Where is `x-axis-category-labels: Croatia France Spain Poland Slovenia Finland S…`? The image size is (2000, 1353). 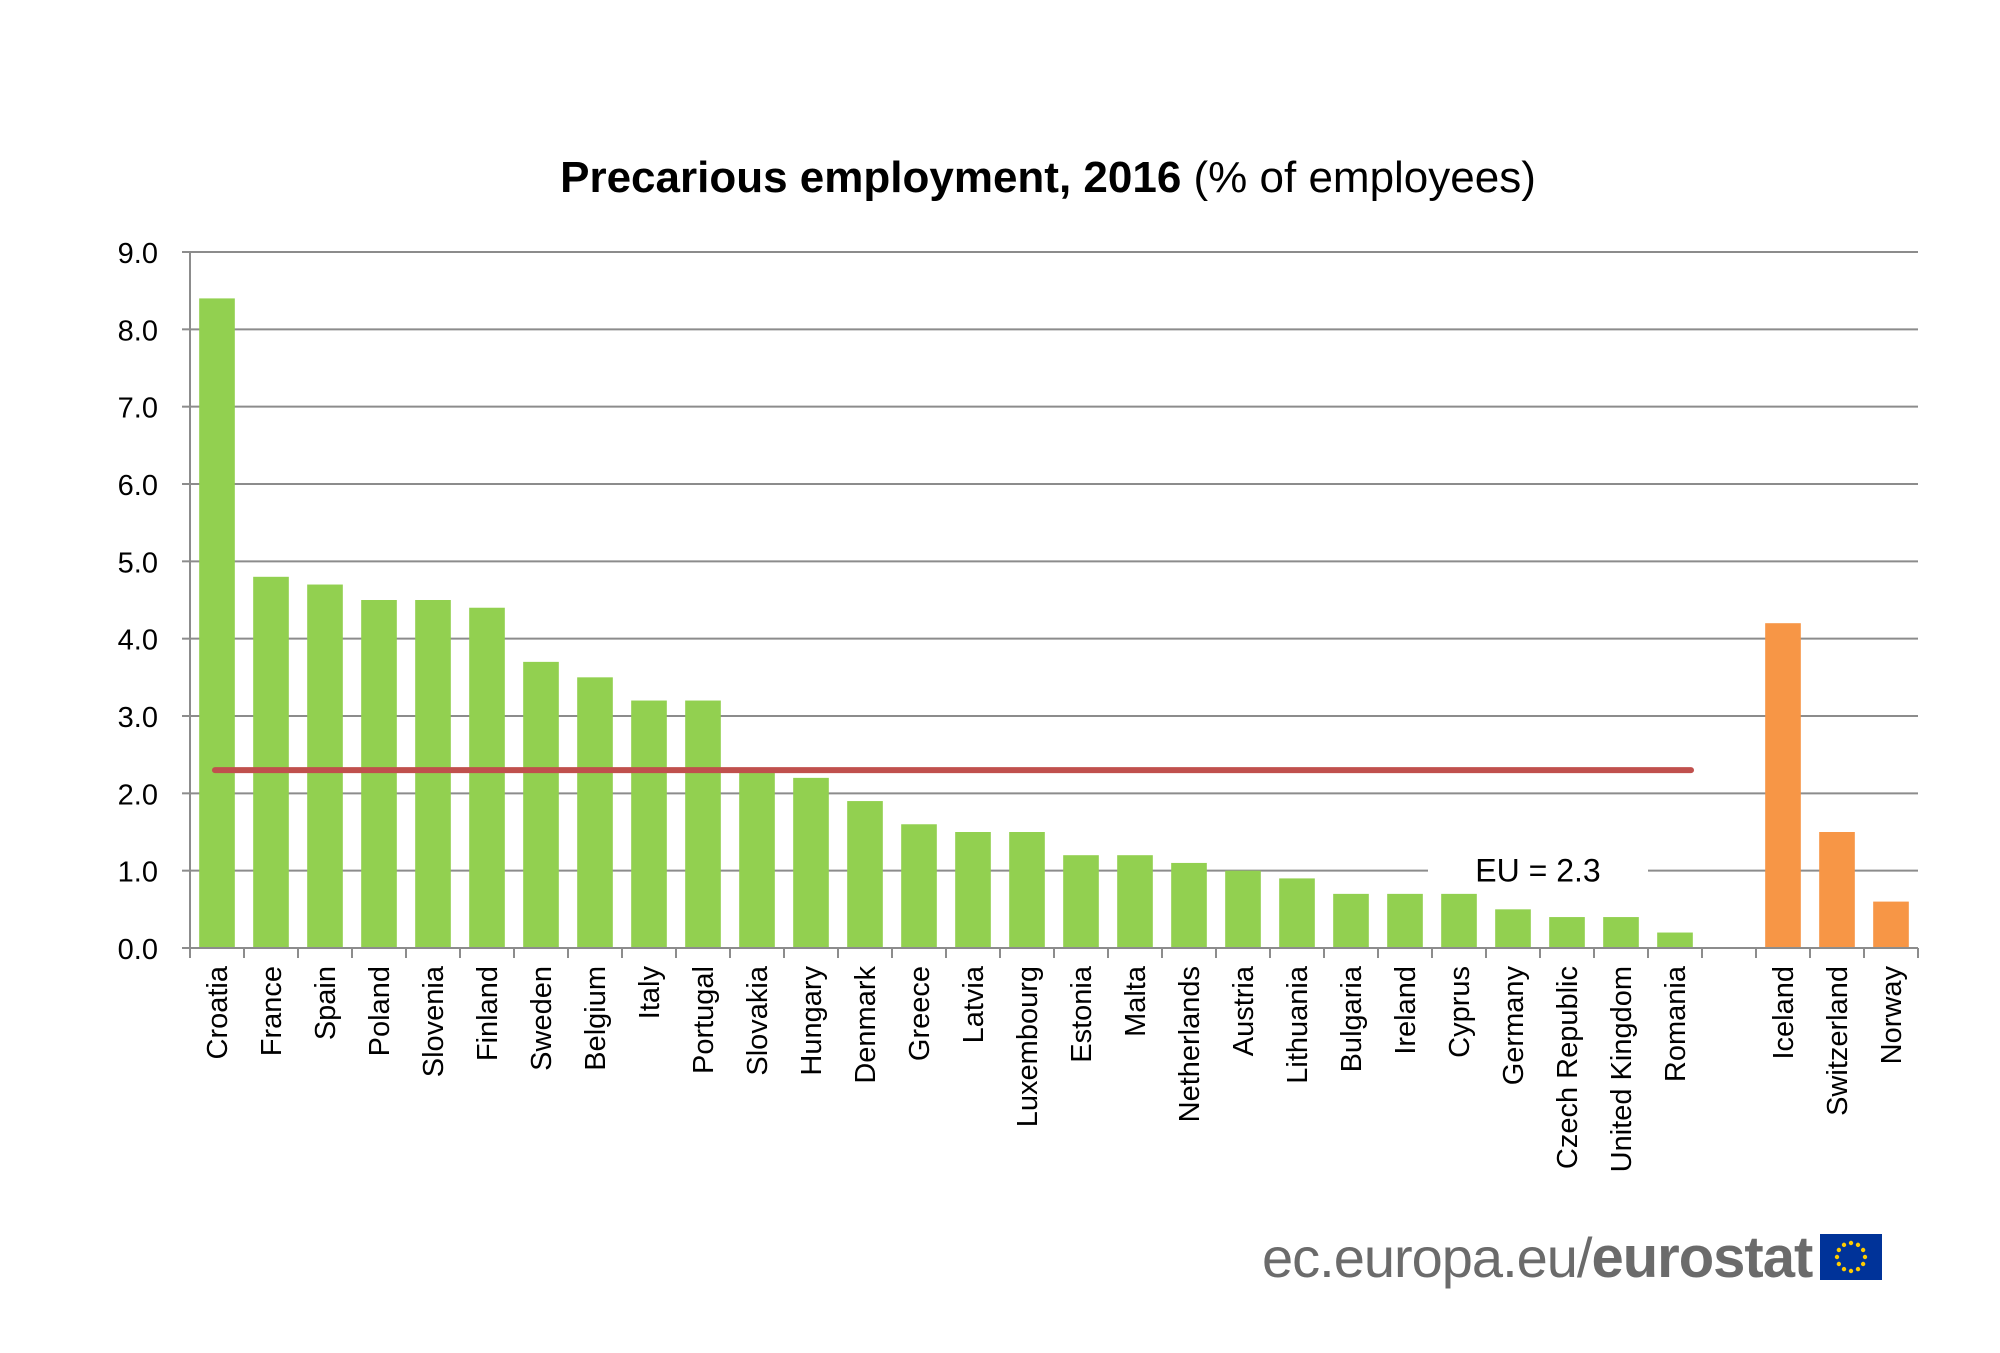 x-axis-category-labels: Croatia France Spain Poland Slovenia Finland S… is located at coordinates (1055, 1068).